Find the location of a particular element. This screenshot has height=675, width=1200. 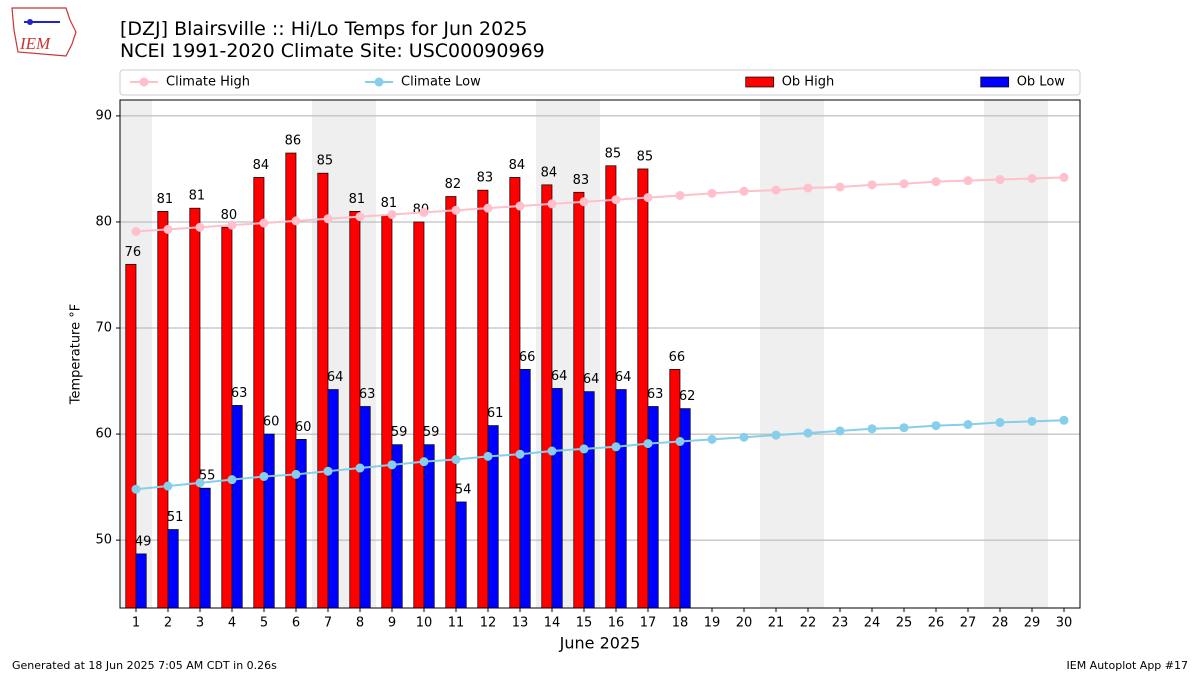

x-tick-label: 19 is located at coordinates (712, 623).